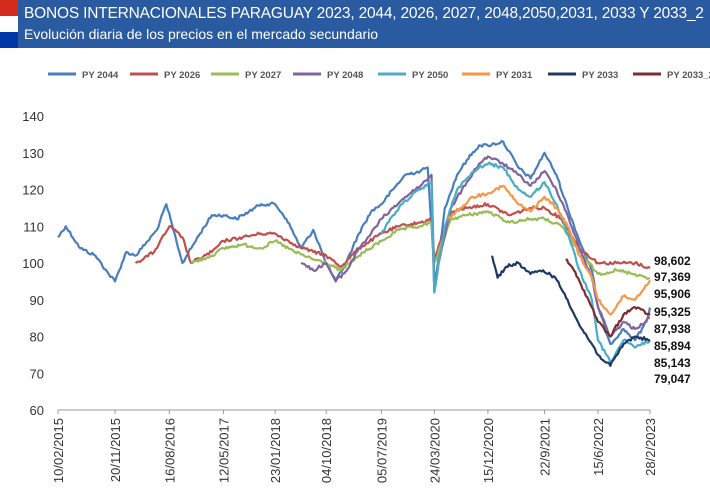 The height and width of the screenshot is (500, 710). Describe the element at coordinates (672, 294) in the screenshot. I see `end-value-label: 95,906` at that location.